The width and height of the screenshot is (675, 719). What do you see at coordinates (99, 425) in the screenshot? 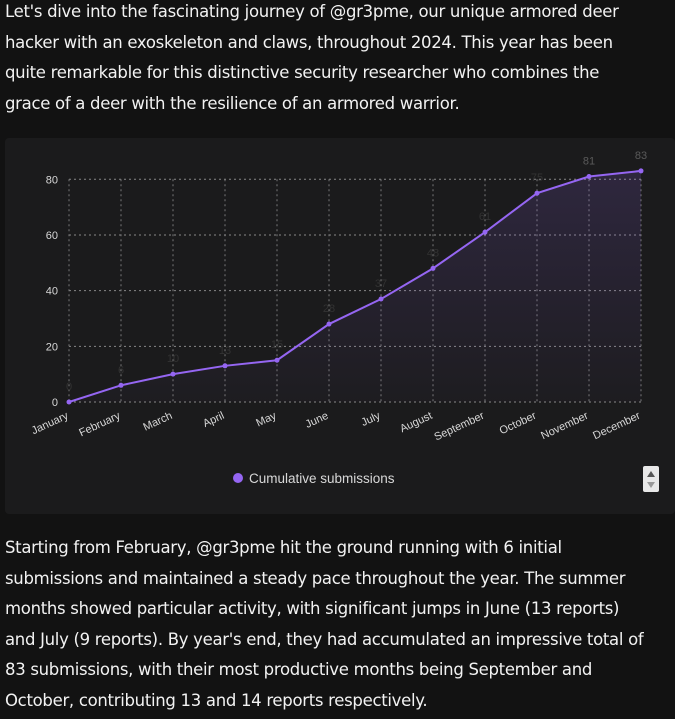
I see `x-tick-label: February` at bounding box center [99, 425].